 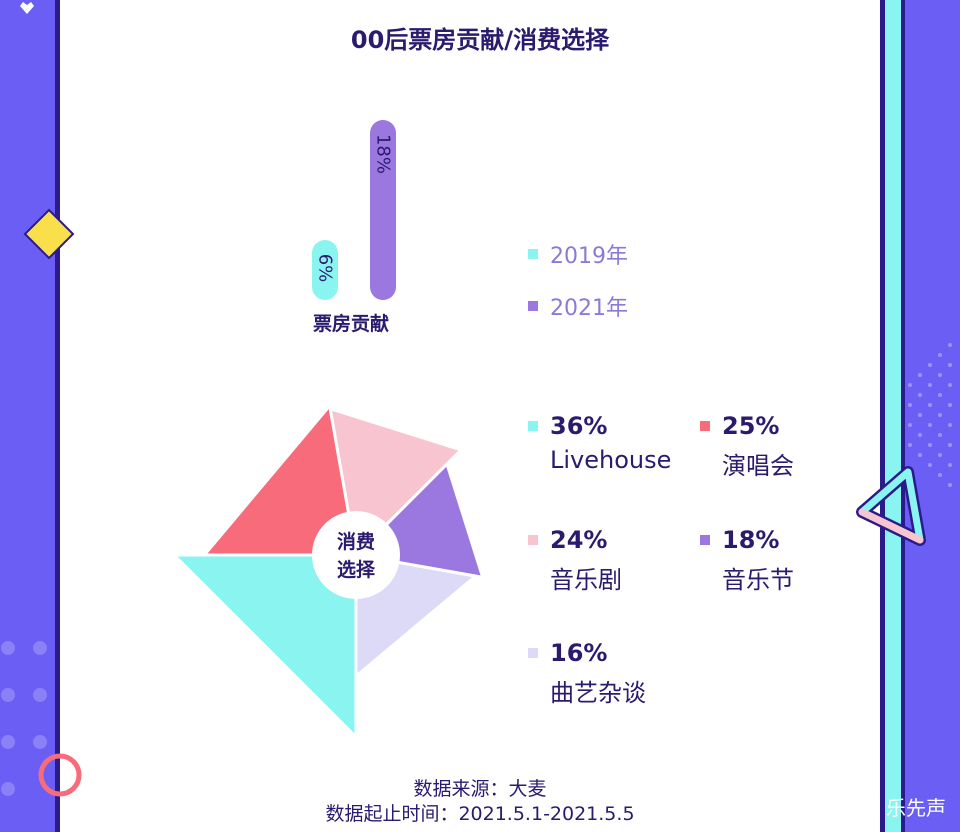 I want to click on page-title: 00后票房贡献/消费选择, so click(x=480, y=40).